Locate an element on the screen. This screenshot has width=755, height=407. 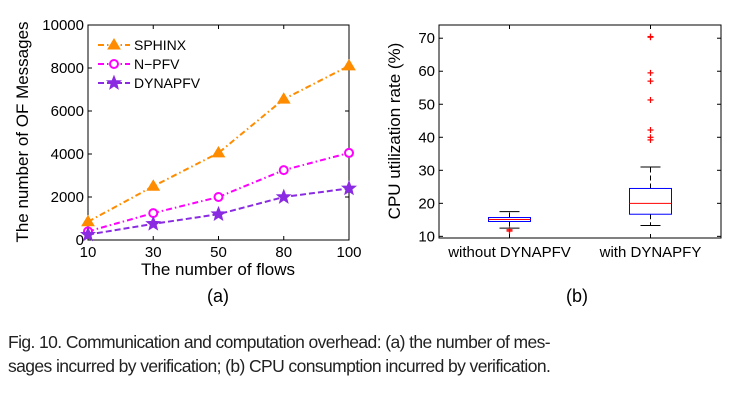
legend-entry: DYNAPFV is located at coordinates (149, 82).